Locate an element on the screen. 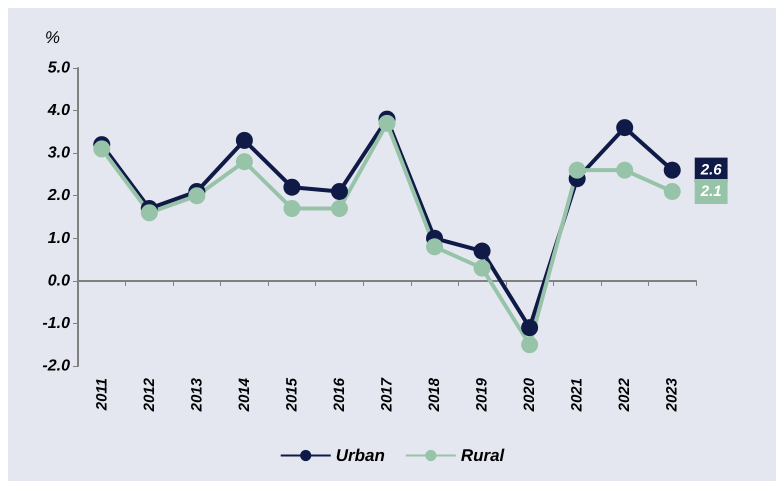 This screenshot has width=784, height=489. x-tick-label: 2022 is located at coordinates (625, 394).